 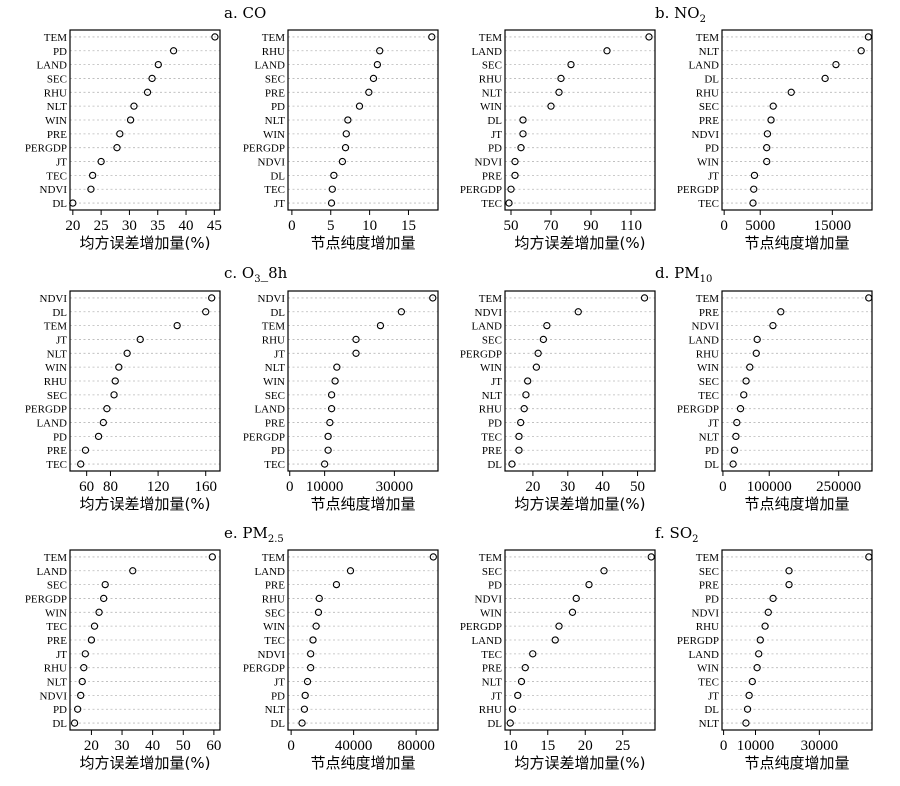 I want to click on variable-label: PERGDP, so click(x=264, y=437).